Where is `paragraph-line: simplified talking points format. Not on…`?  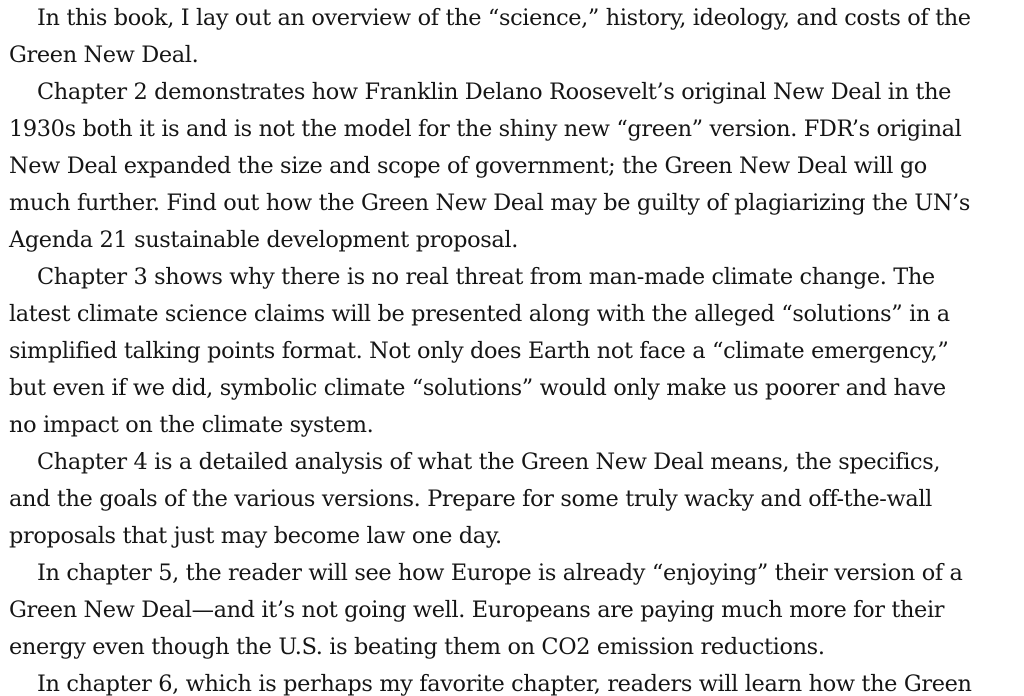
paragraph-line: simplified talking points format. Not on… is located at coordinates (479, 351).